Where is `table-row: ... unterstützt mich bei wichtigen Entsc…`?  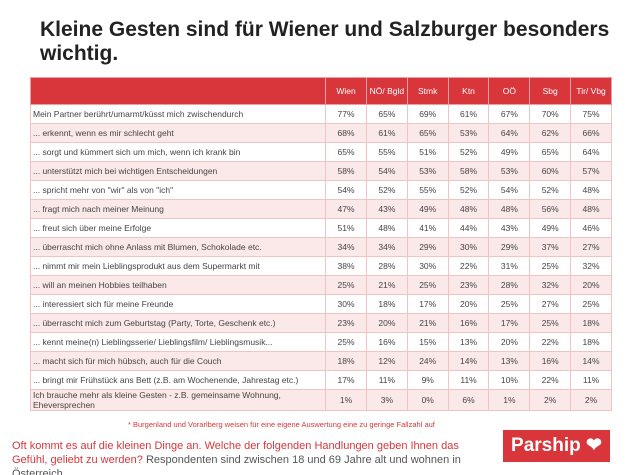 table-row: ... unterstützt mich bei wichtigen Entsc… is located at coordinates (320, 171).